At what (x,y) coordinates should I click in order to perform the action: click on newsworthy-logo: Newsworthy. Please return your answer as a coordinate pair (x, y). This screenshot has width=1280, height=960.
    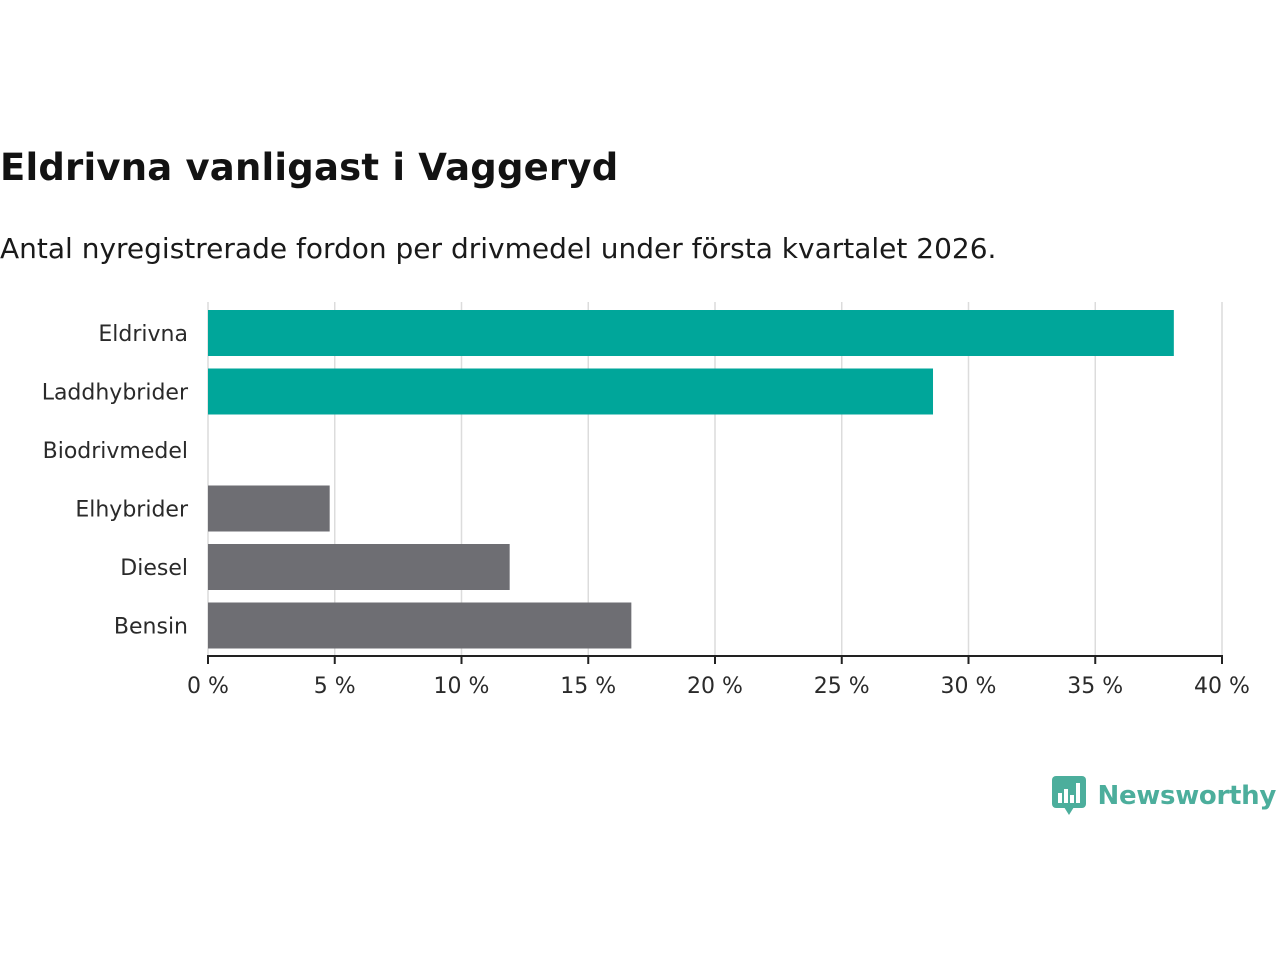
    Looking at the image, I should click on (1164, 796).